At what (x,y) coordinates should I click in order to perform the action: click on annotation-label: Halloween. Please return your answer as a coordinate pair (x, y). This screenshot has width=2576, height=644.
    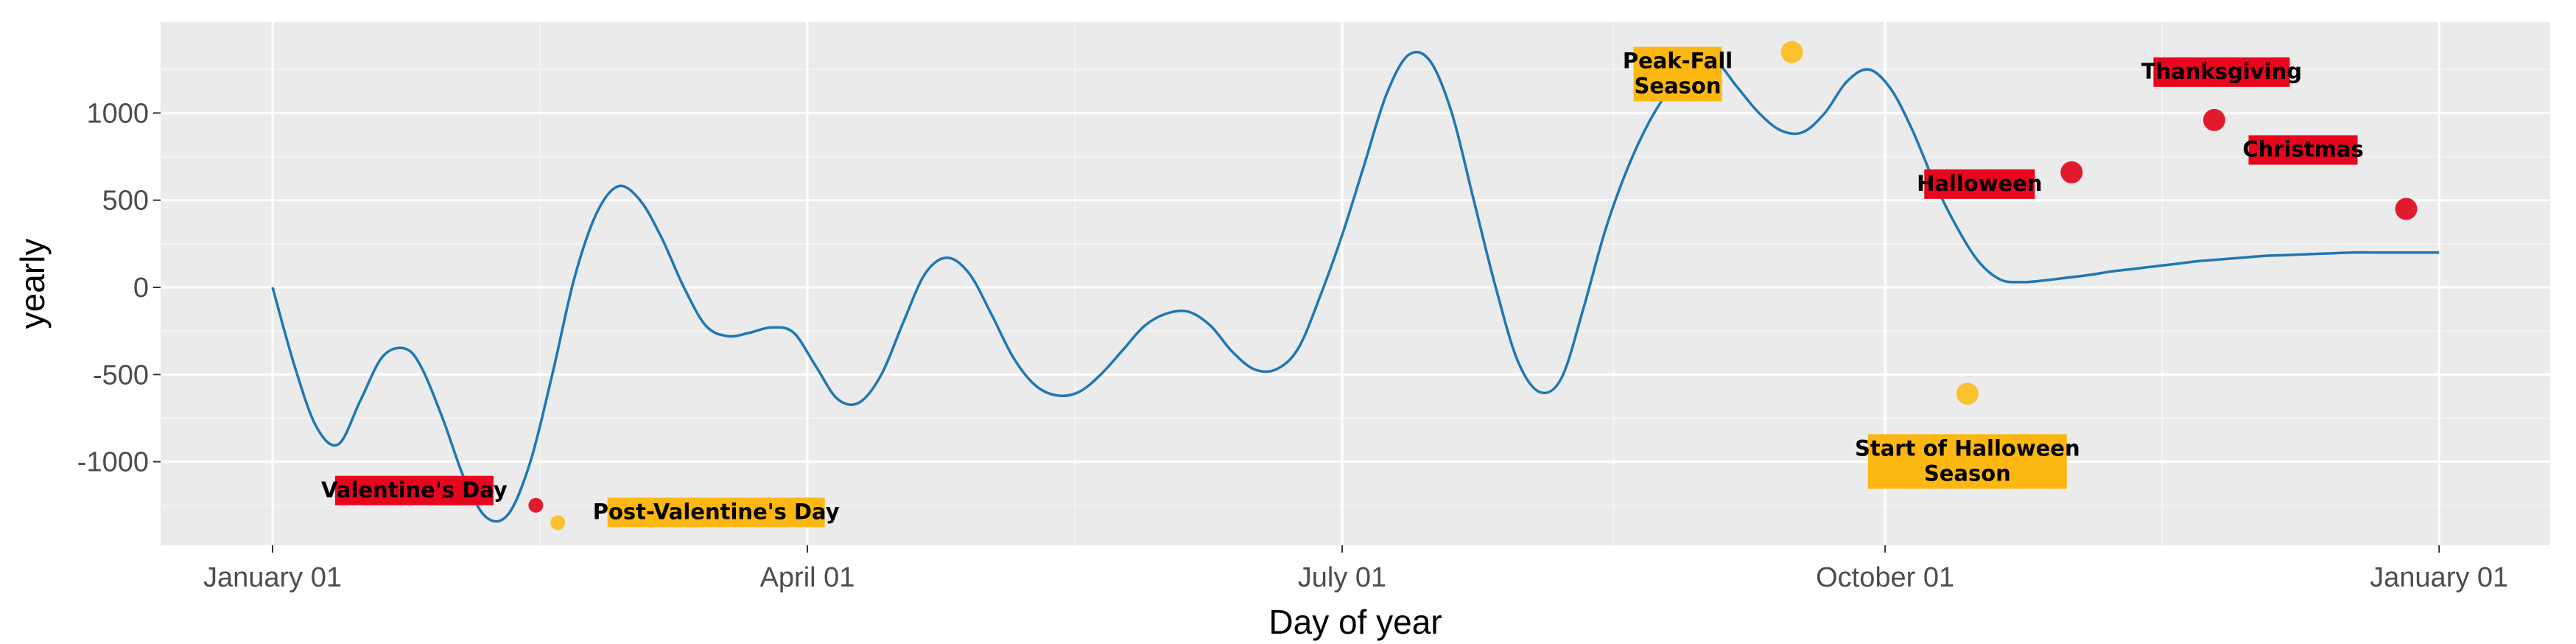
    Looking at the image, I should click on (1979, 184).